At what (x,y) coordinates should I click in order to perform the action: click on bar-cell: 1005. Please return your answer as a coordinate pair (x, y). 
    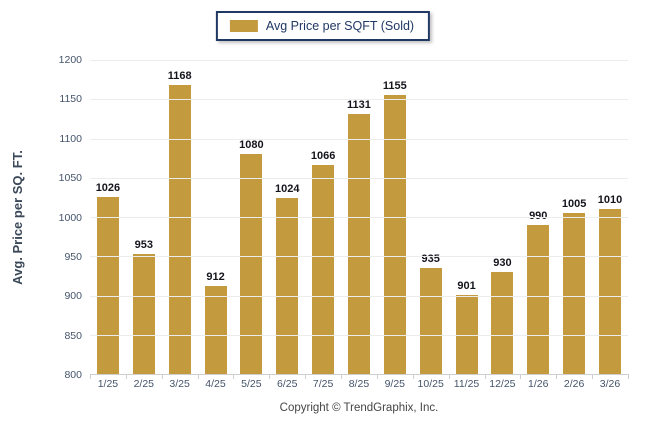
    Looking at the image, I should click on (574, 217).